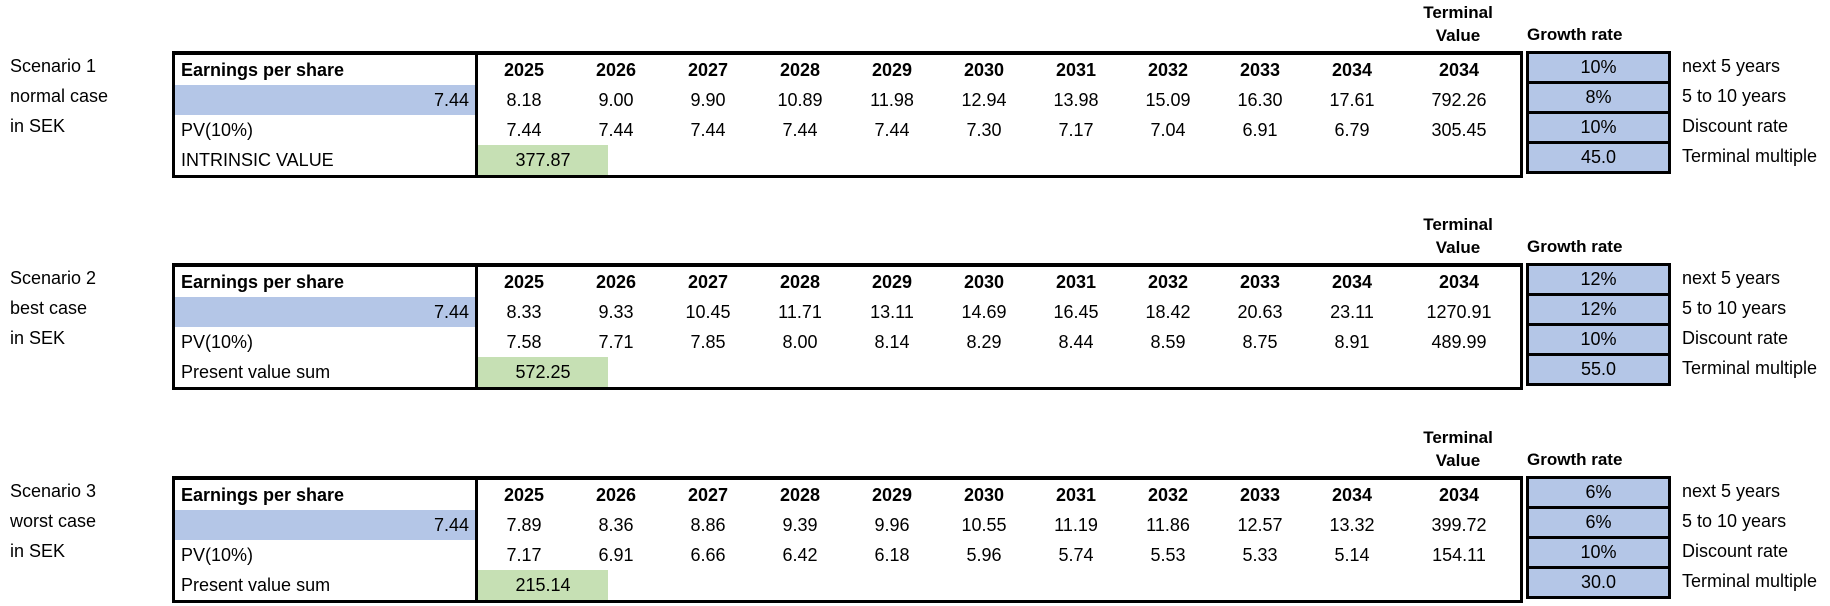 Image resolution: width=1830 pixels, height=606 pixels. Describe the element at coordinates (1459, 100) in the screenshot. I see `eps-terminal-value: 792.26` at that location.